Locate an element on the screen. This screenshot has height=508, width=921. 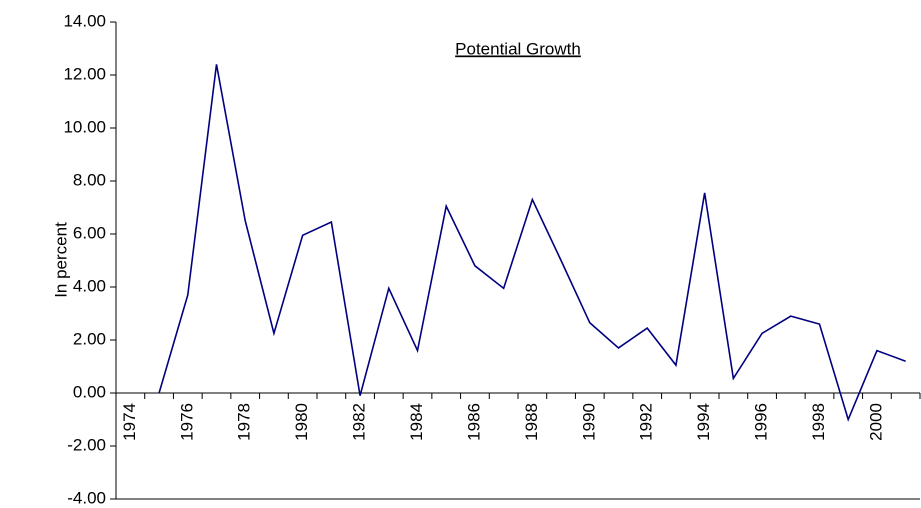
y-tick-label: 12.00 is located at coordinates (84, 73).